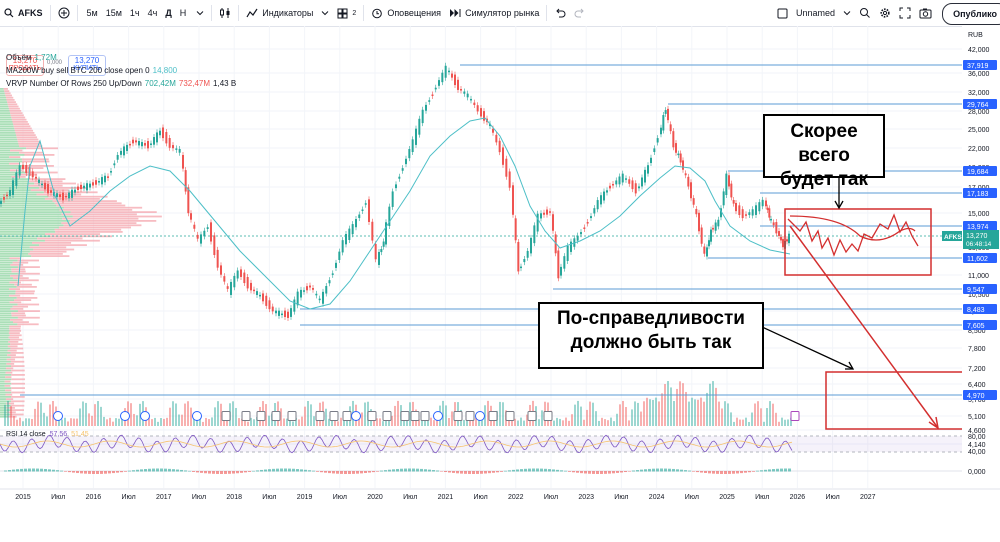  Describe the element at coordinates (288, 13) in the screenshot. I see `indicators-label: Индикаторы` at that location.